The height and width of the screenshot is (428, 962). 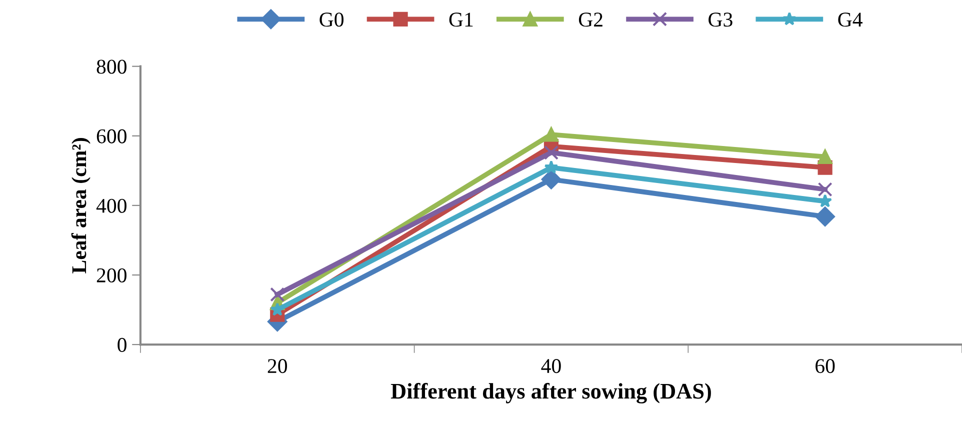 I want to click on legend-label: G1, so click(x=461, y=19).